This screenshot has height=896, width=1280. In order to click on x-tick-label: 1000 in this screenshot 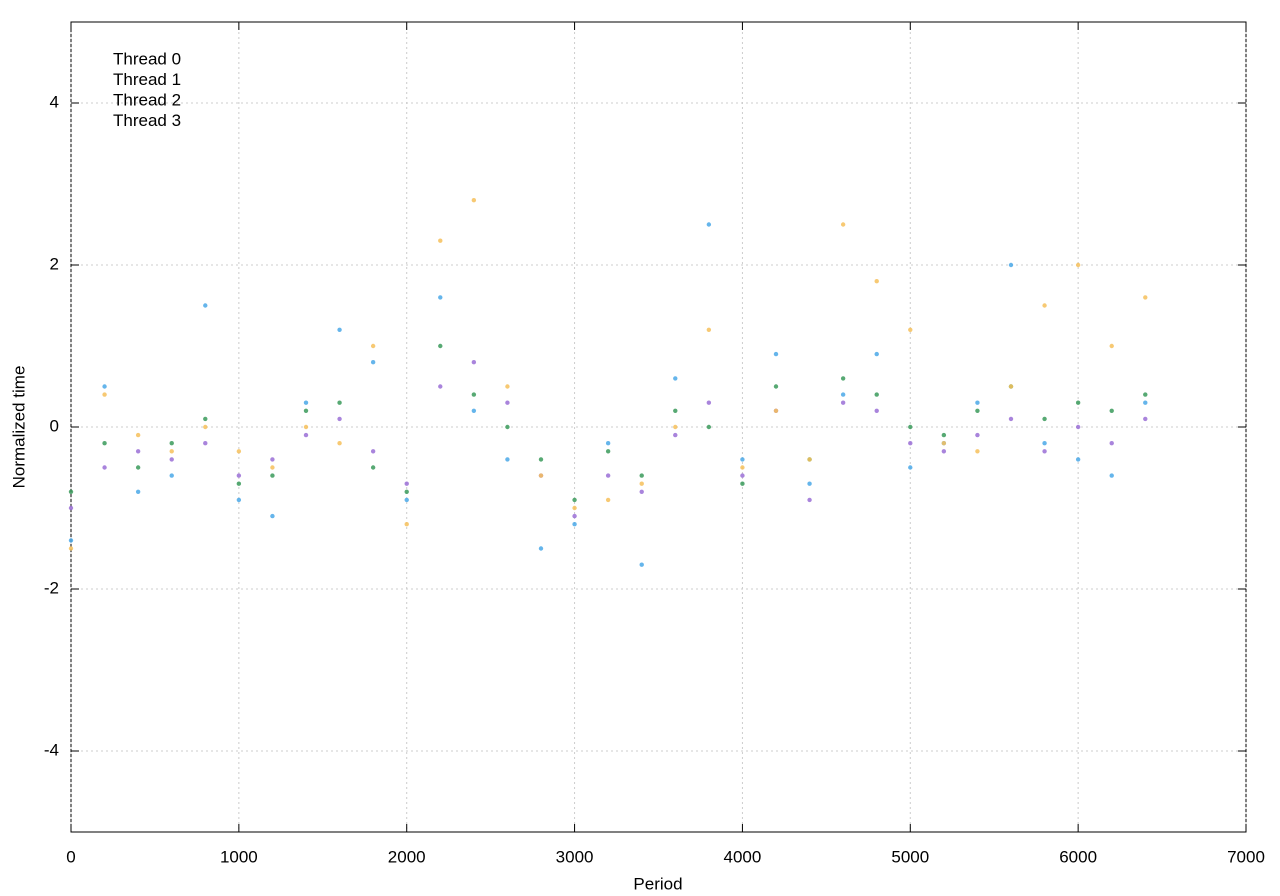, I will do `click(239, 856)`.